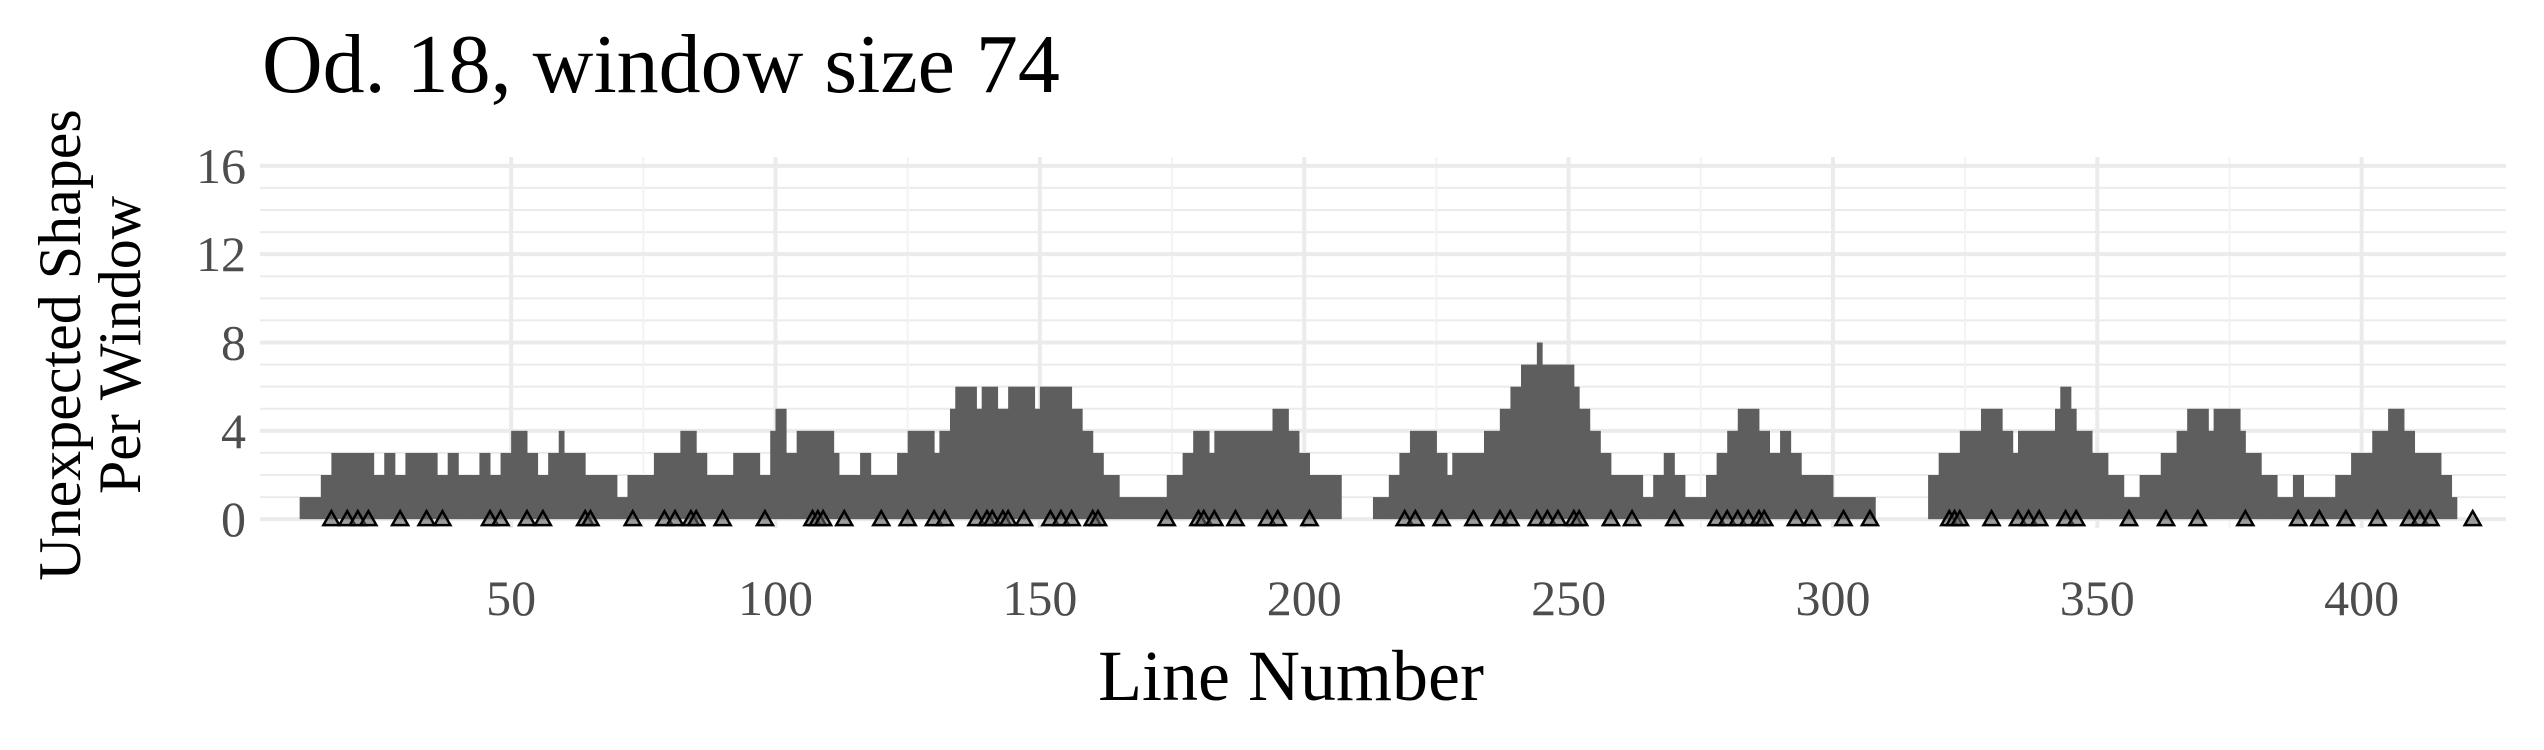  What do you see at coordinates (775, 598) in the screenshot?
I see `x-tick-label: 100` at bounding box center [775, 598].